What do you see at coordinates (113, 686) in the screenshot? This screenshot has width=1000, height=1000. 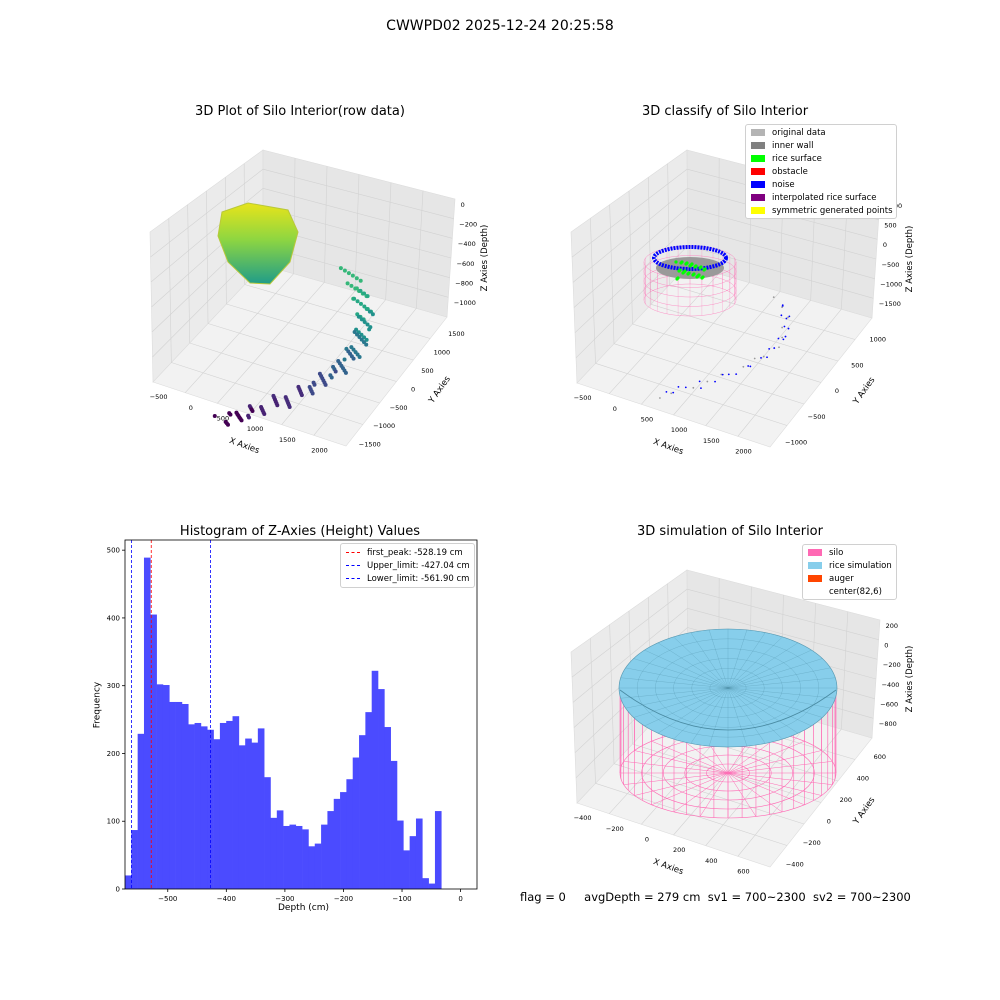 I see `y-tick-label: 300` at bounding box center [113, 686].